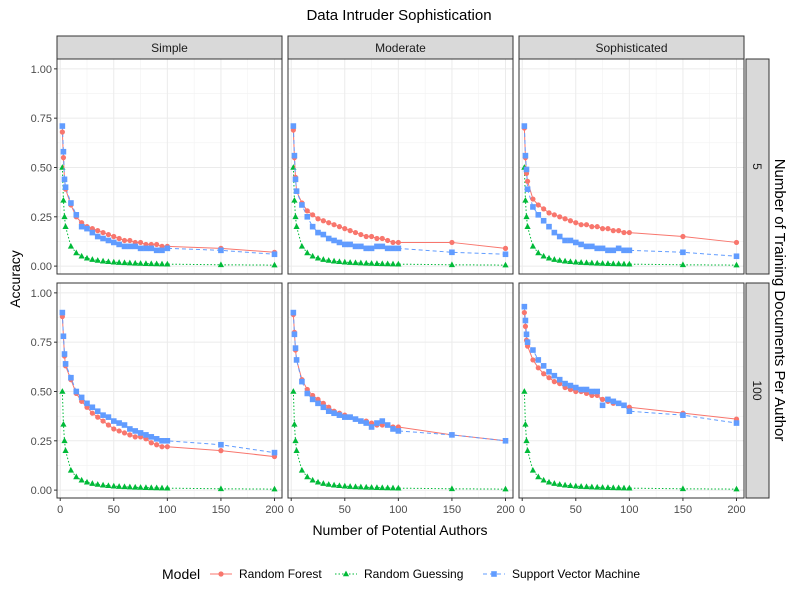 This screenshot has height=600, width=800. I want to click on panel-1-1: 0 50 100 150 200, so click(401, 399).